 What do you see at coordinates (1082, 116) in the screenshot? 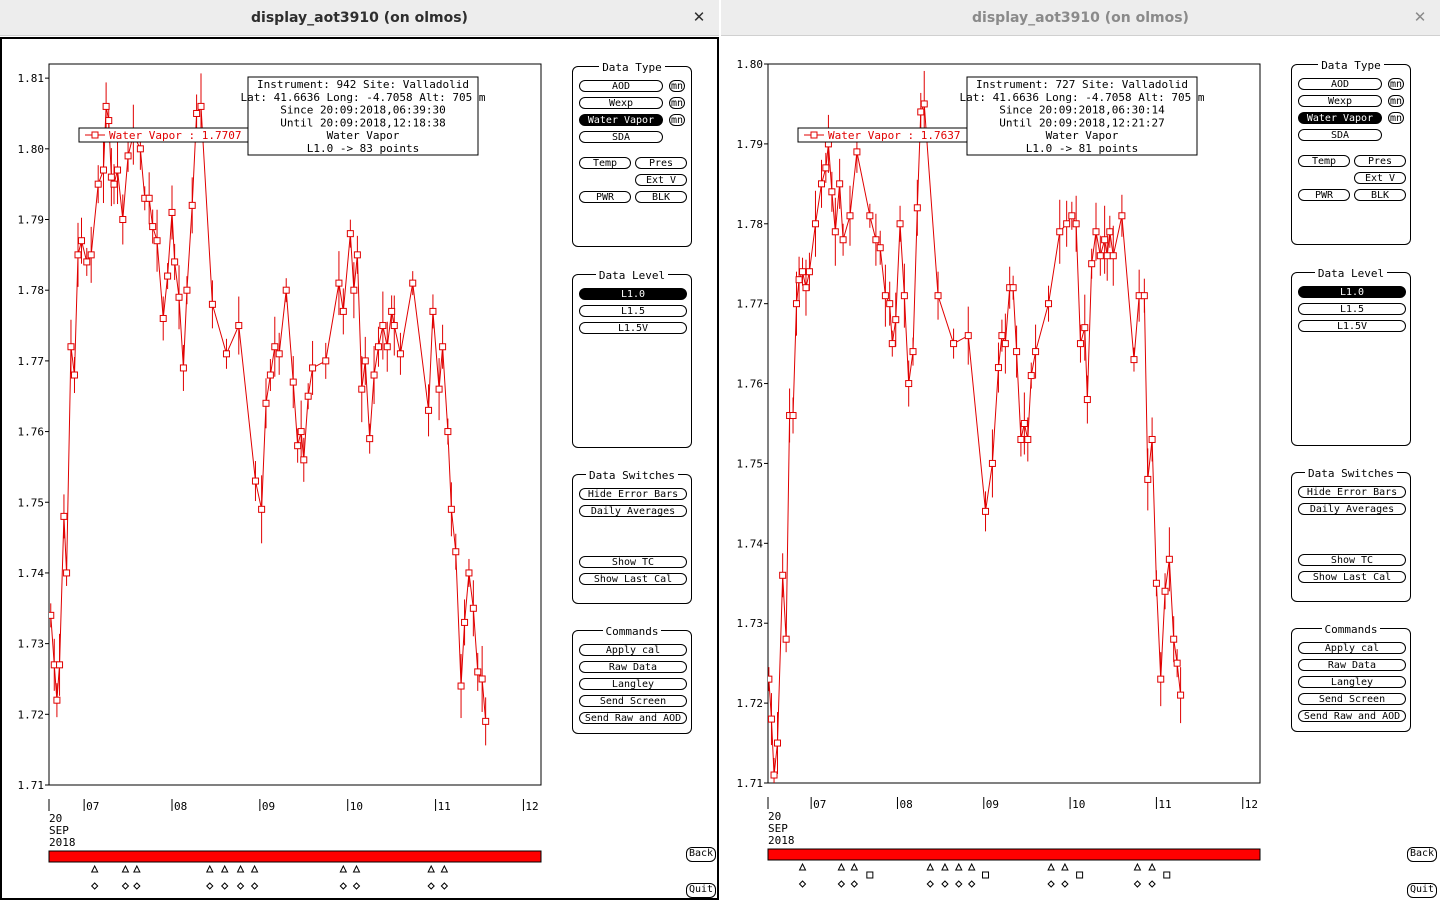
I see `info-box` at bounding box center [1082, 116].